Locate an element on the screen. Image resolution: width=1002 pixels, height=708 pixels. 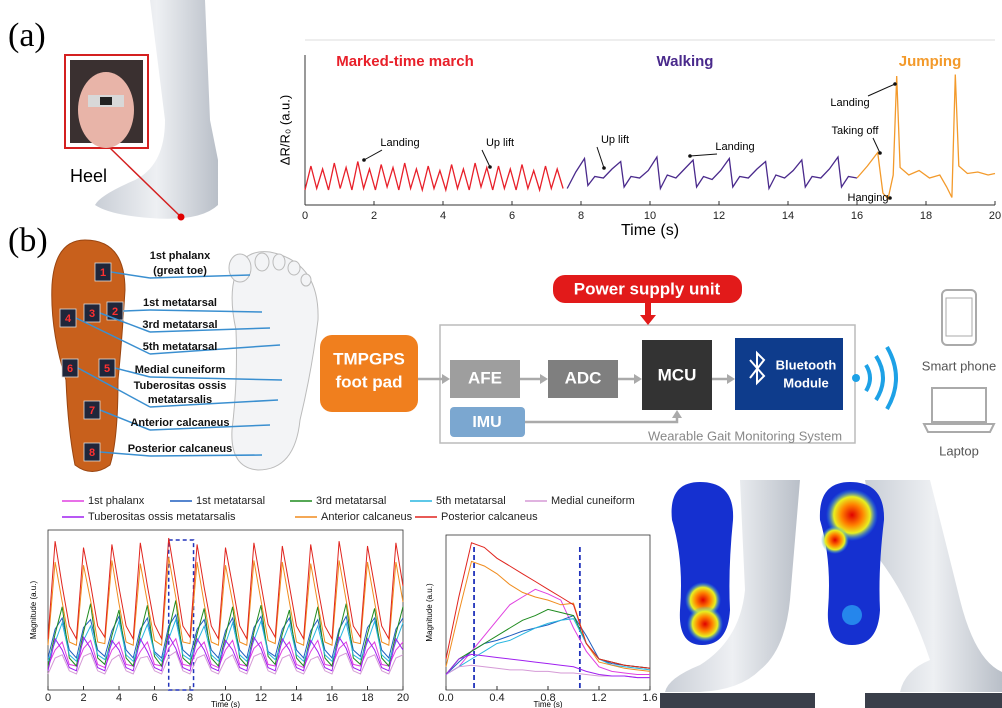
wireless is located at coordinates (881, 378).